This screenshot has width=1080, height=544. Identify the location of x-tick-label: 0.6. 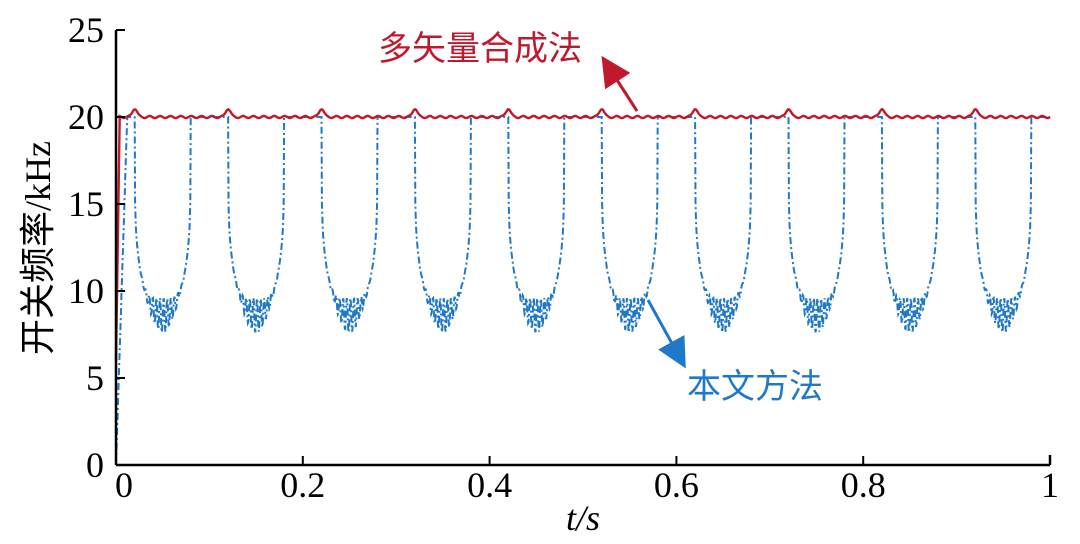
(676, 485).